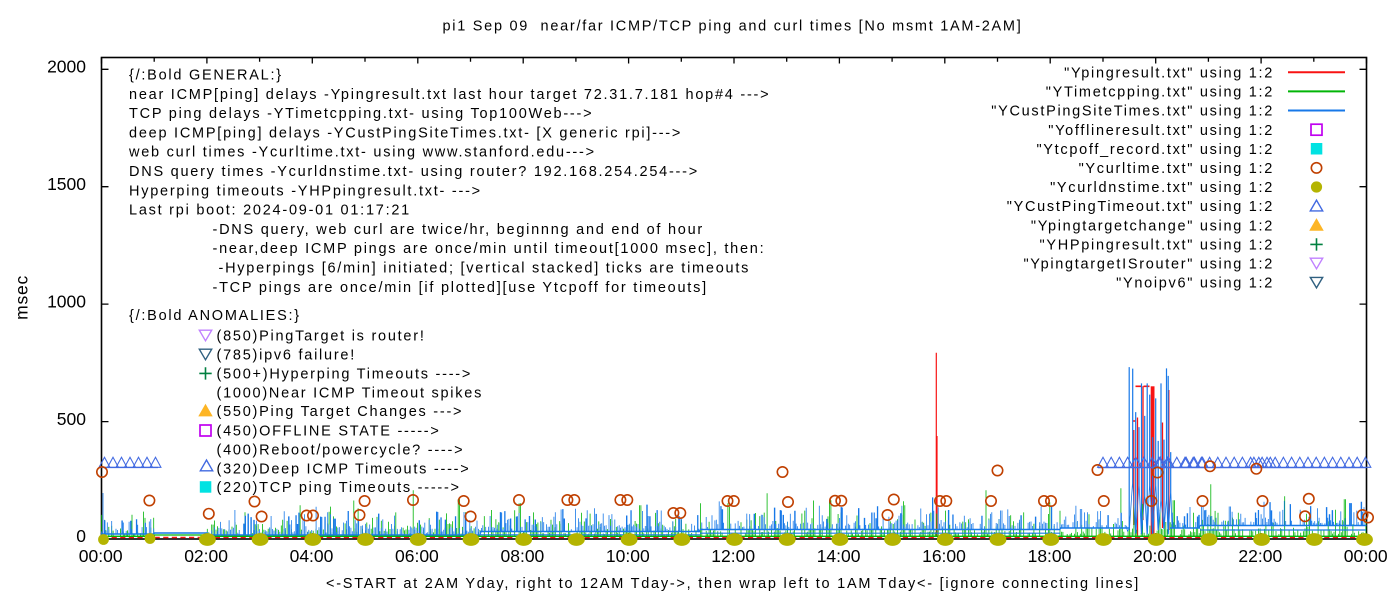 This screenshot has height=600, width=1400. Describe the element at coordinates (329, 432) in the screenshot. I see `svg-text: (450)OFFLINE STATE ----->` at that location.